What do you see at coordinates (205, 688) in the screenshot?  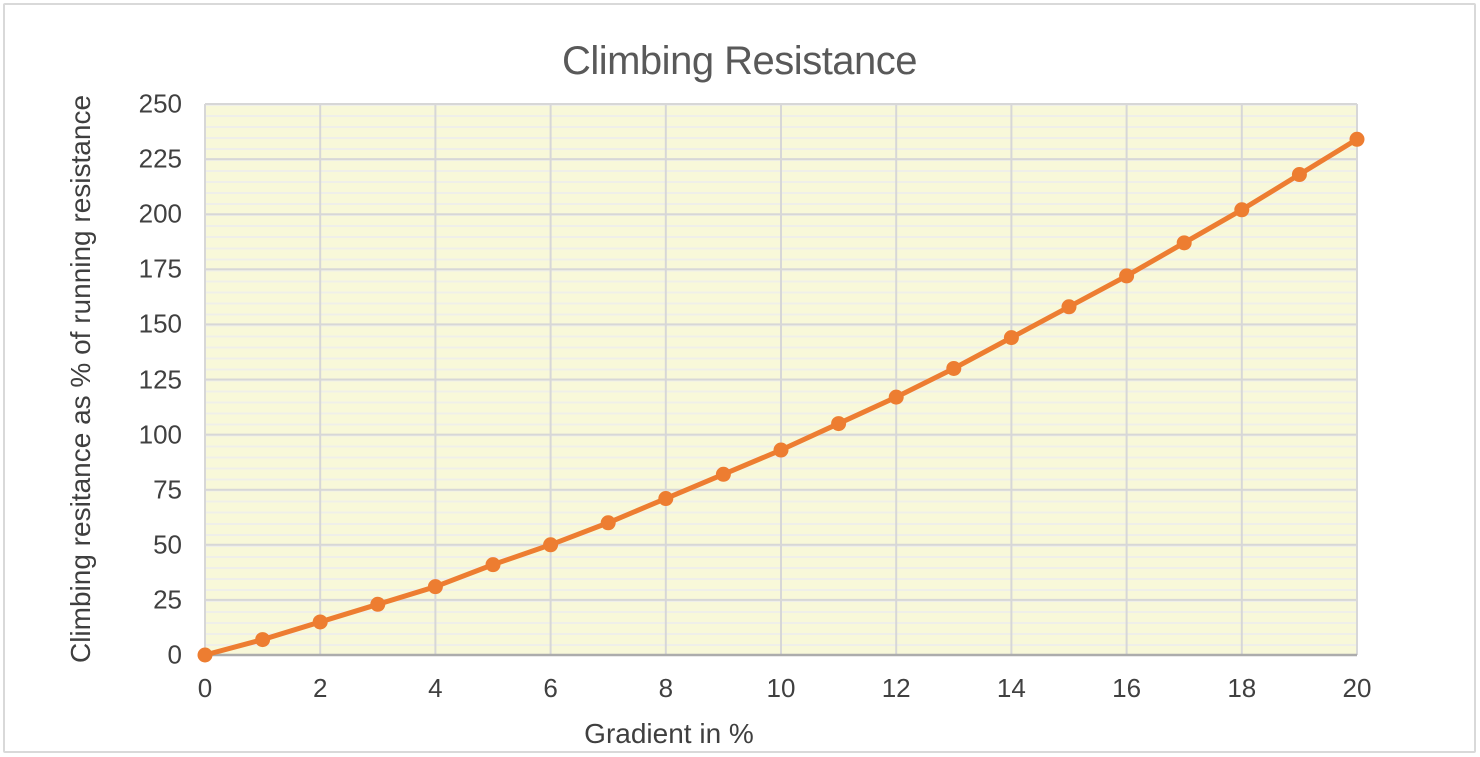 I see `x-tick-label: 0` at bounding box center [205, 688].